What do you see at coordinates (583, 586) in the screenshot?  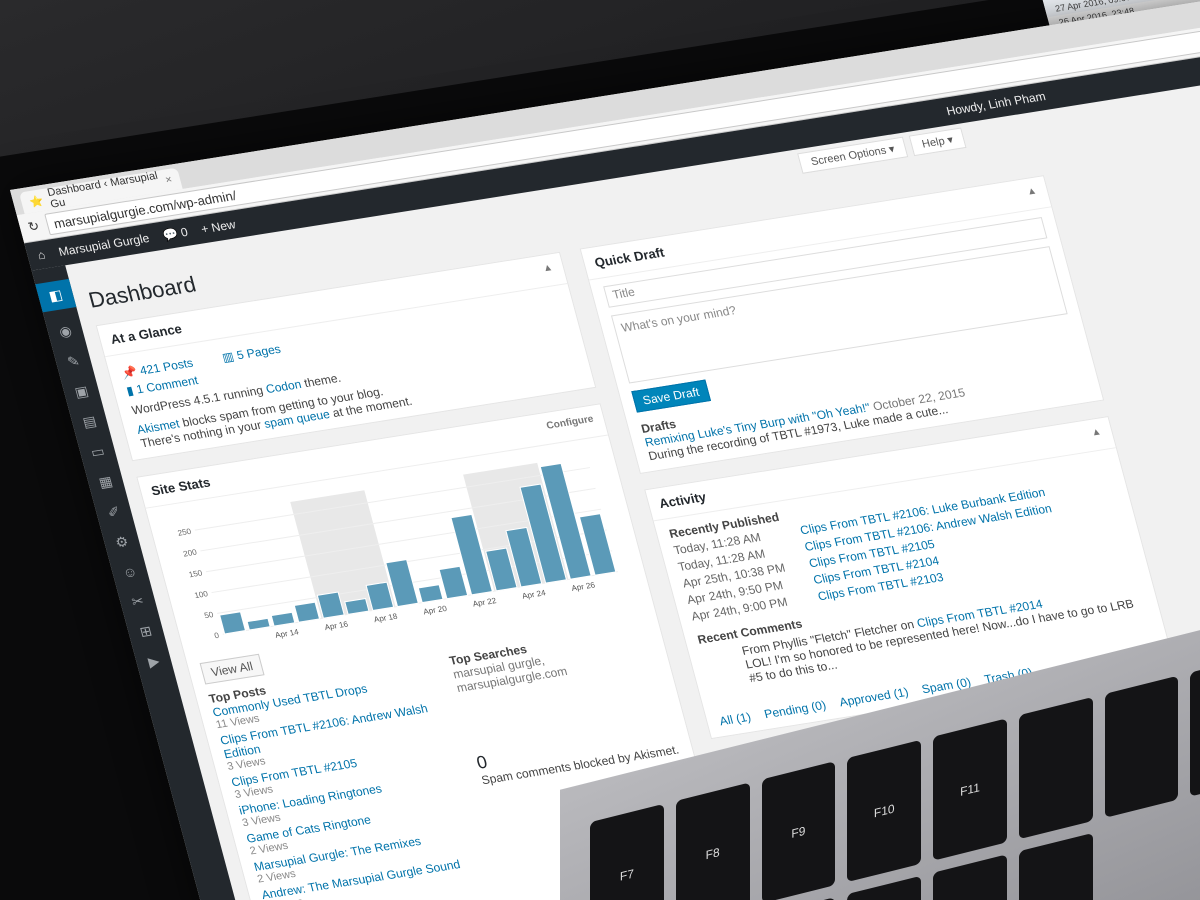 I see `x-tick-label: Apr 26` at bounding box center [583, 586].